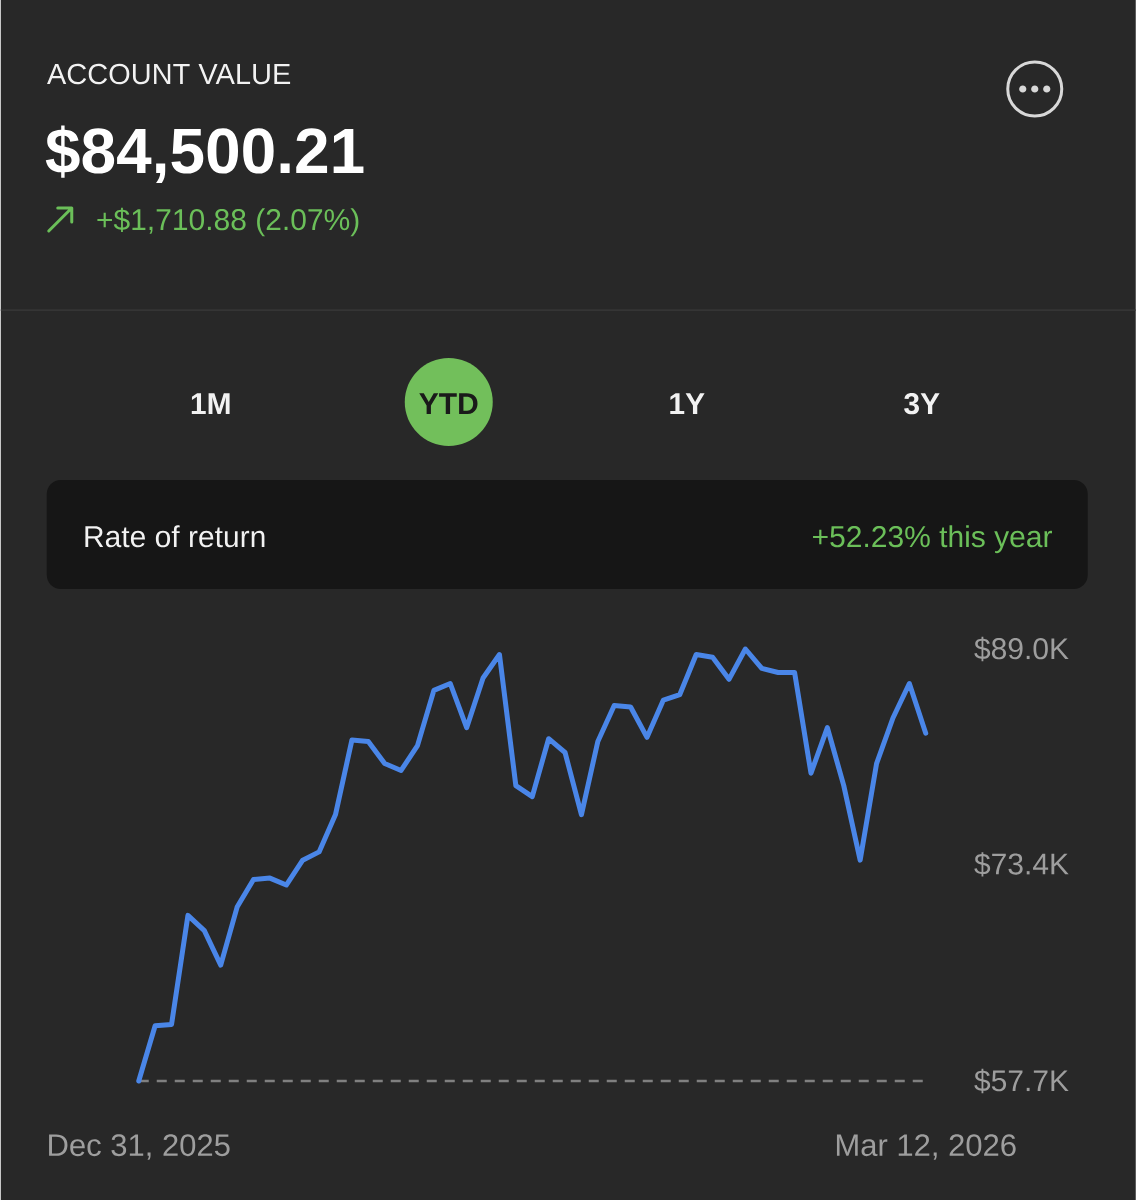 This screenshot has height=1200, width=1136. What do you see at coordinates (1021, 649) in the screenshot?
I see `y-tick-label: $89.0K` at bounding box center [1021, 649].